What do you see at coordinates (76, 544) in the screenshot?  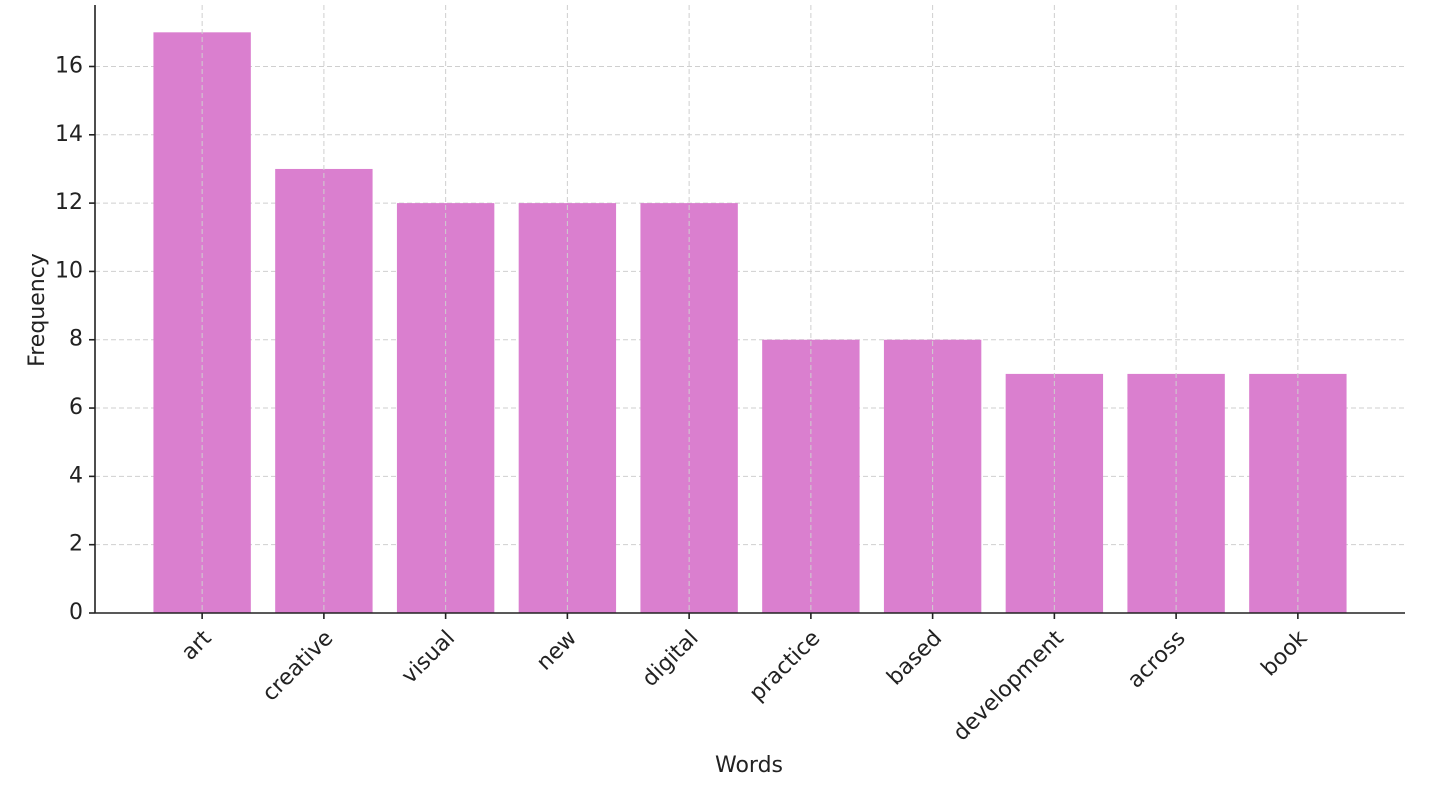 I see `y-tick-label: 2` at bounding box center [76, 544].